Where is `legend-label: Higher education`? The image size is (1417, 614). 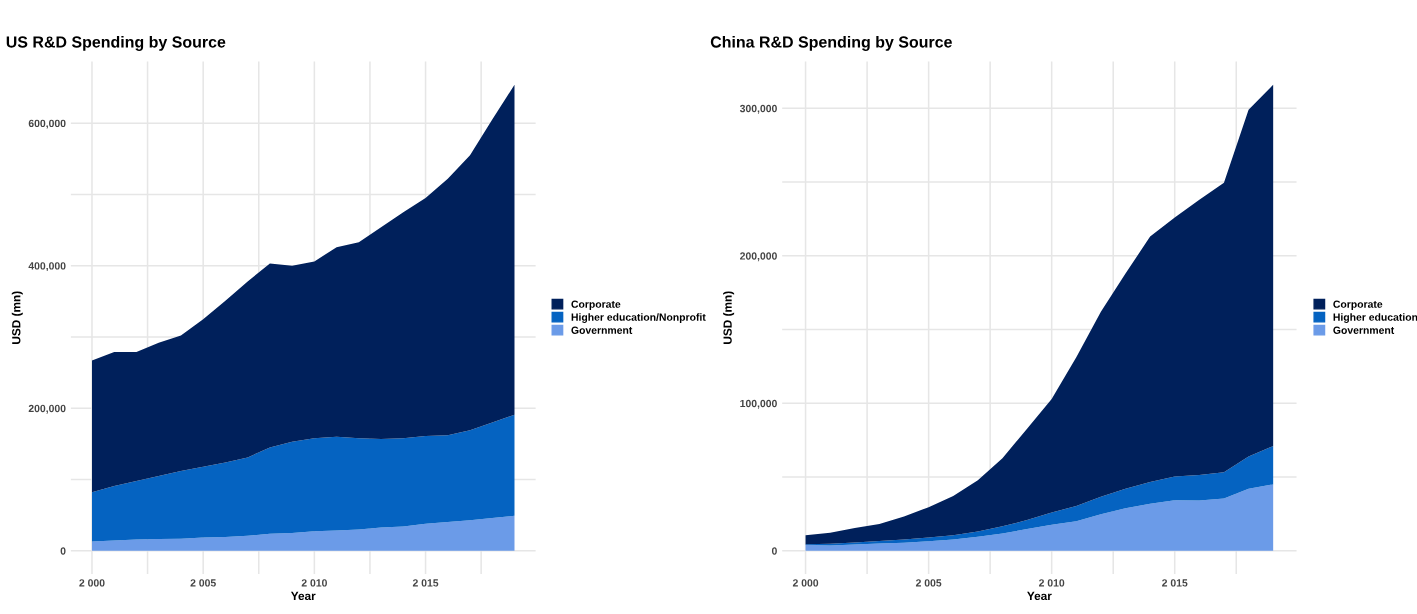 legend-label: Higher education is located at coordinates (1375, 318).